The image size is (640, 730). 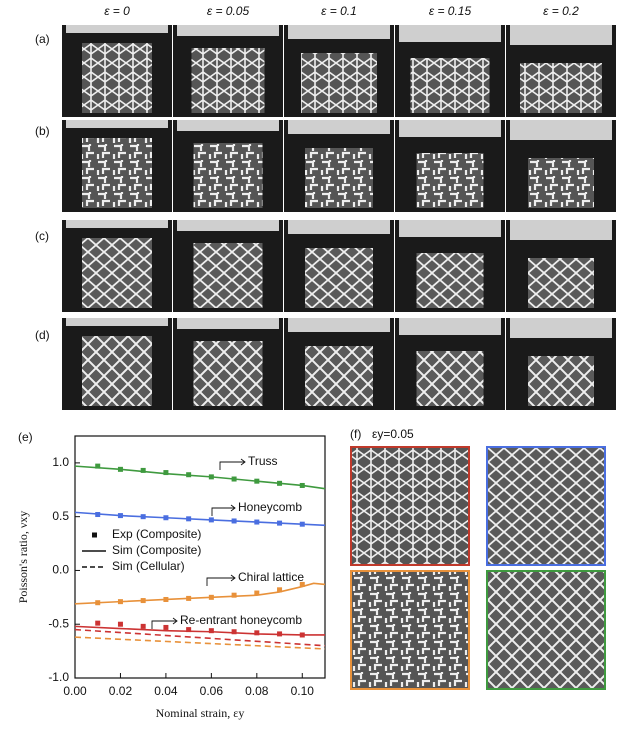 What do you see at coordinates (478, 568) in the screenshot?
I see `panel-f-images` at bounding box center [478, 568].